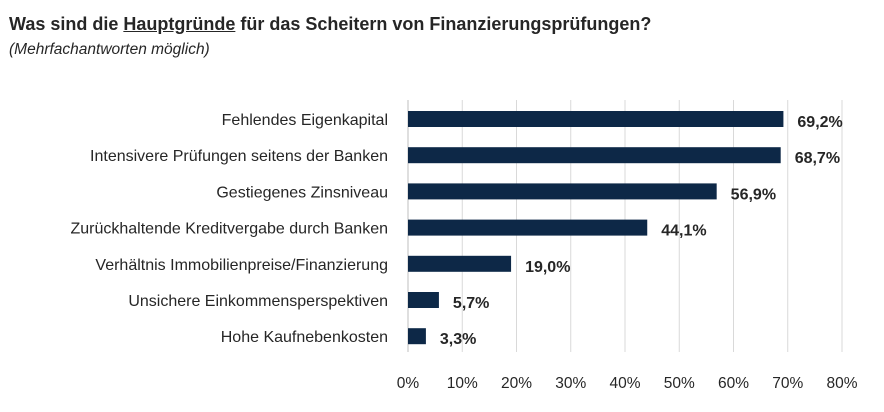  Describe the element at coordinates (241, 265) in the screenshot. I see `category-label: Verhältnis Immobilienpreise/Finanzierung` at that location.